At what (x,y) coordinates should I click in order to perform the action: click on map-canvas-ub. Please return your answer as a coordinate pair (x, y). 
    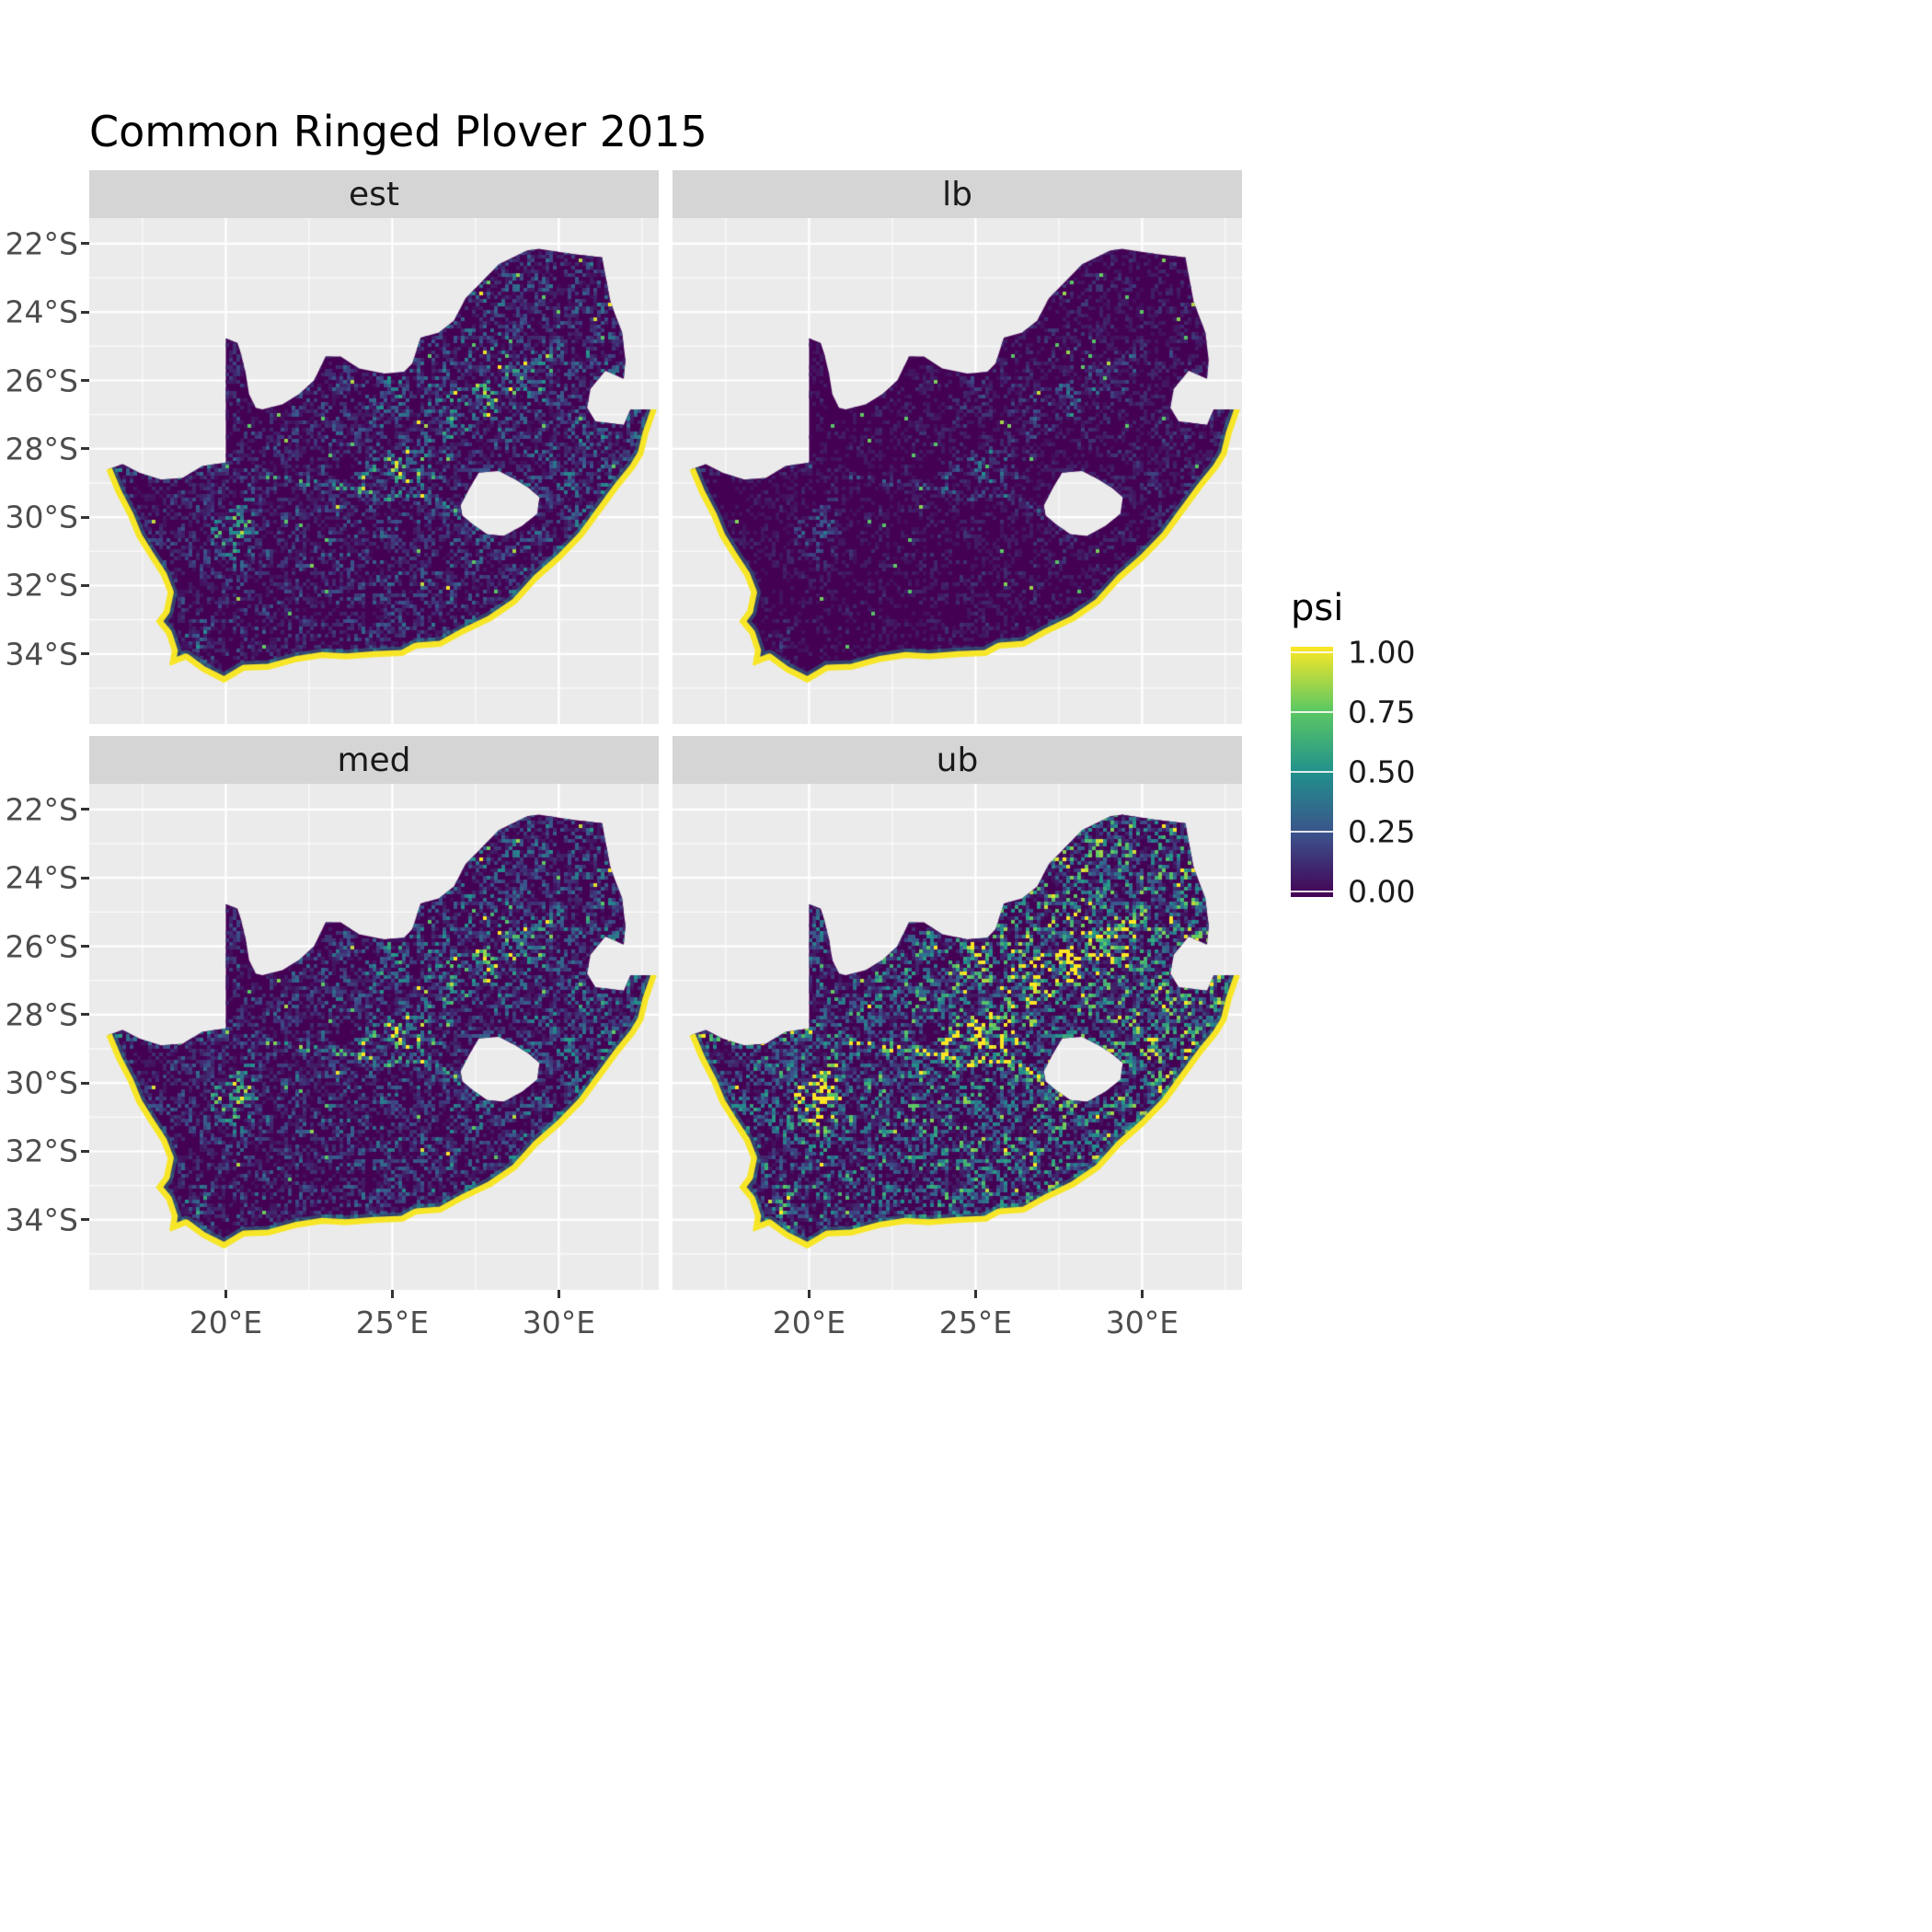
    Looking at the image, I should click on (957, 1037).